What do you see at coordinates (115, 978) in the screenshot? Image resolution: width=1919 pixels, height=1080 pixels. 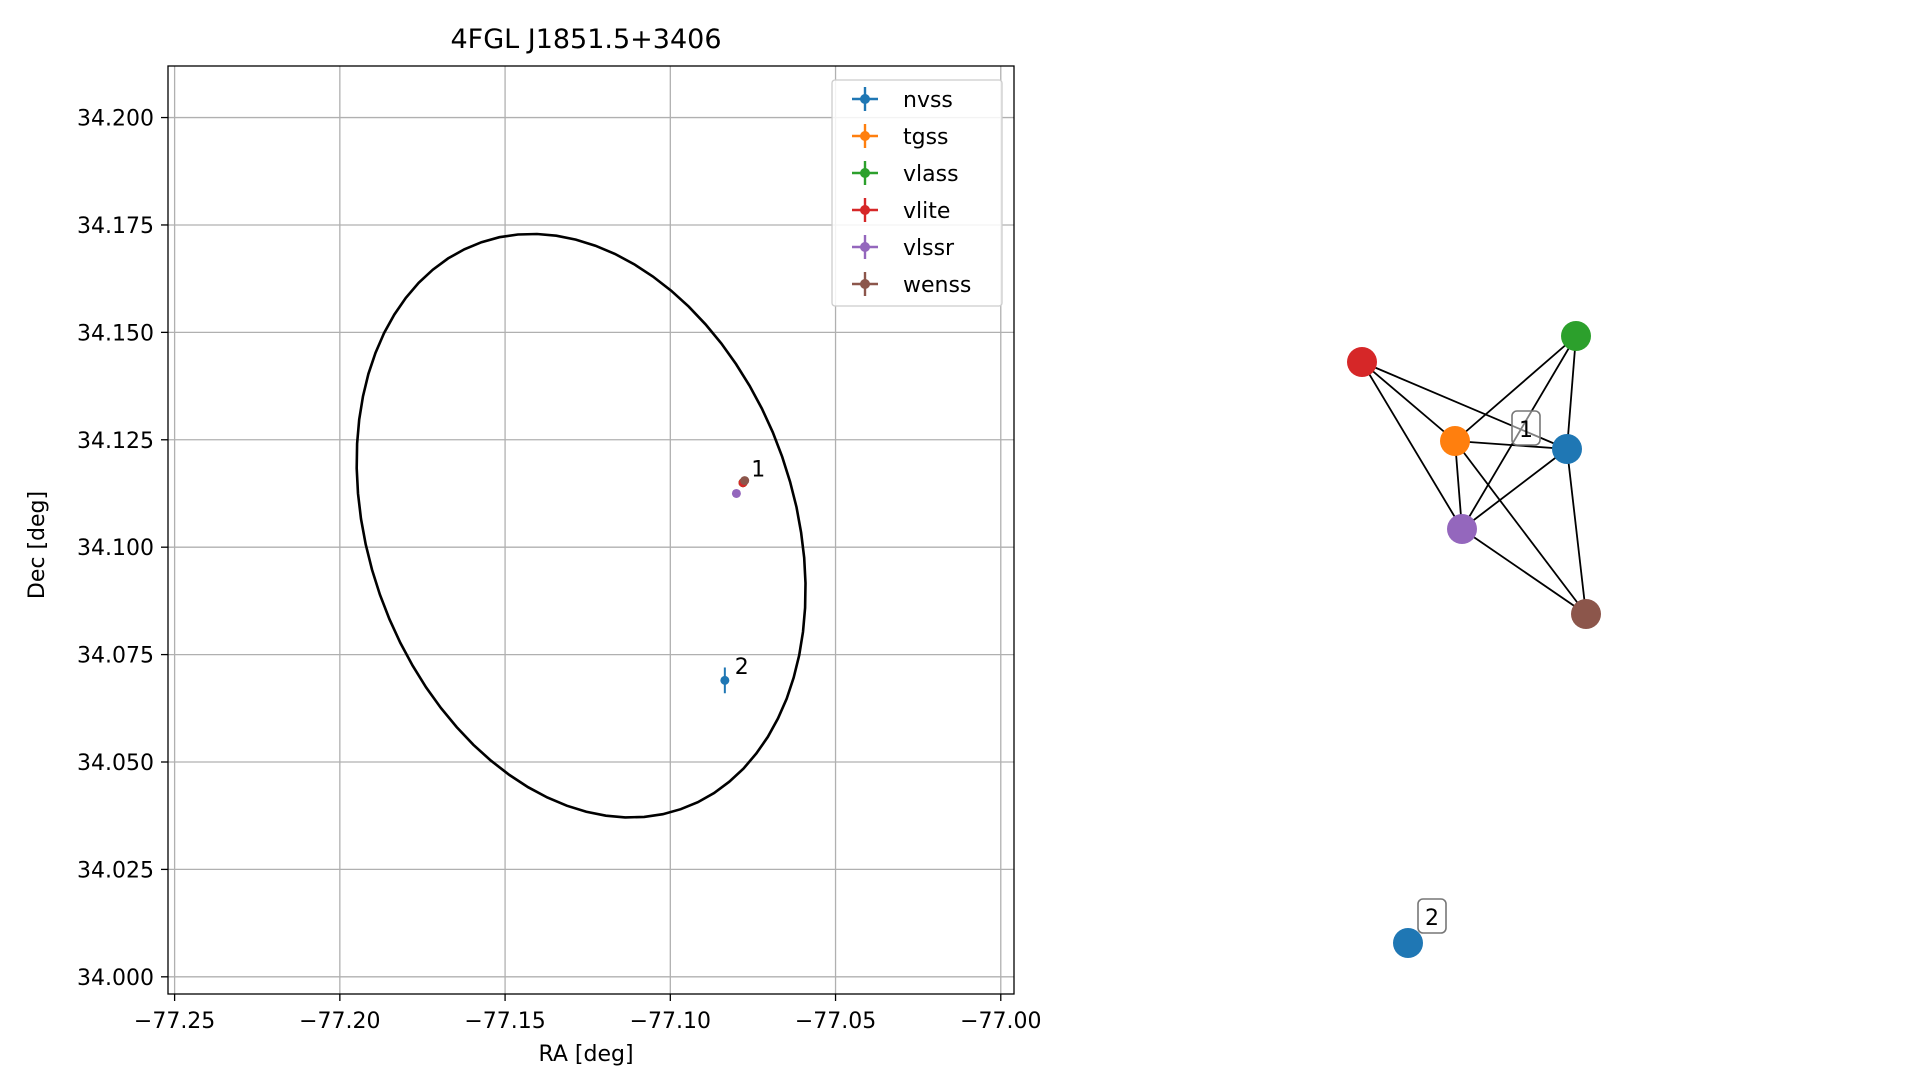 I see `y-tick-label: 34.000` at bounding box center [115, 978].